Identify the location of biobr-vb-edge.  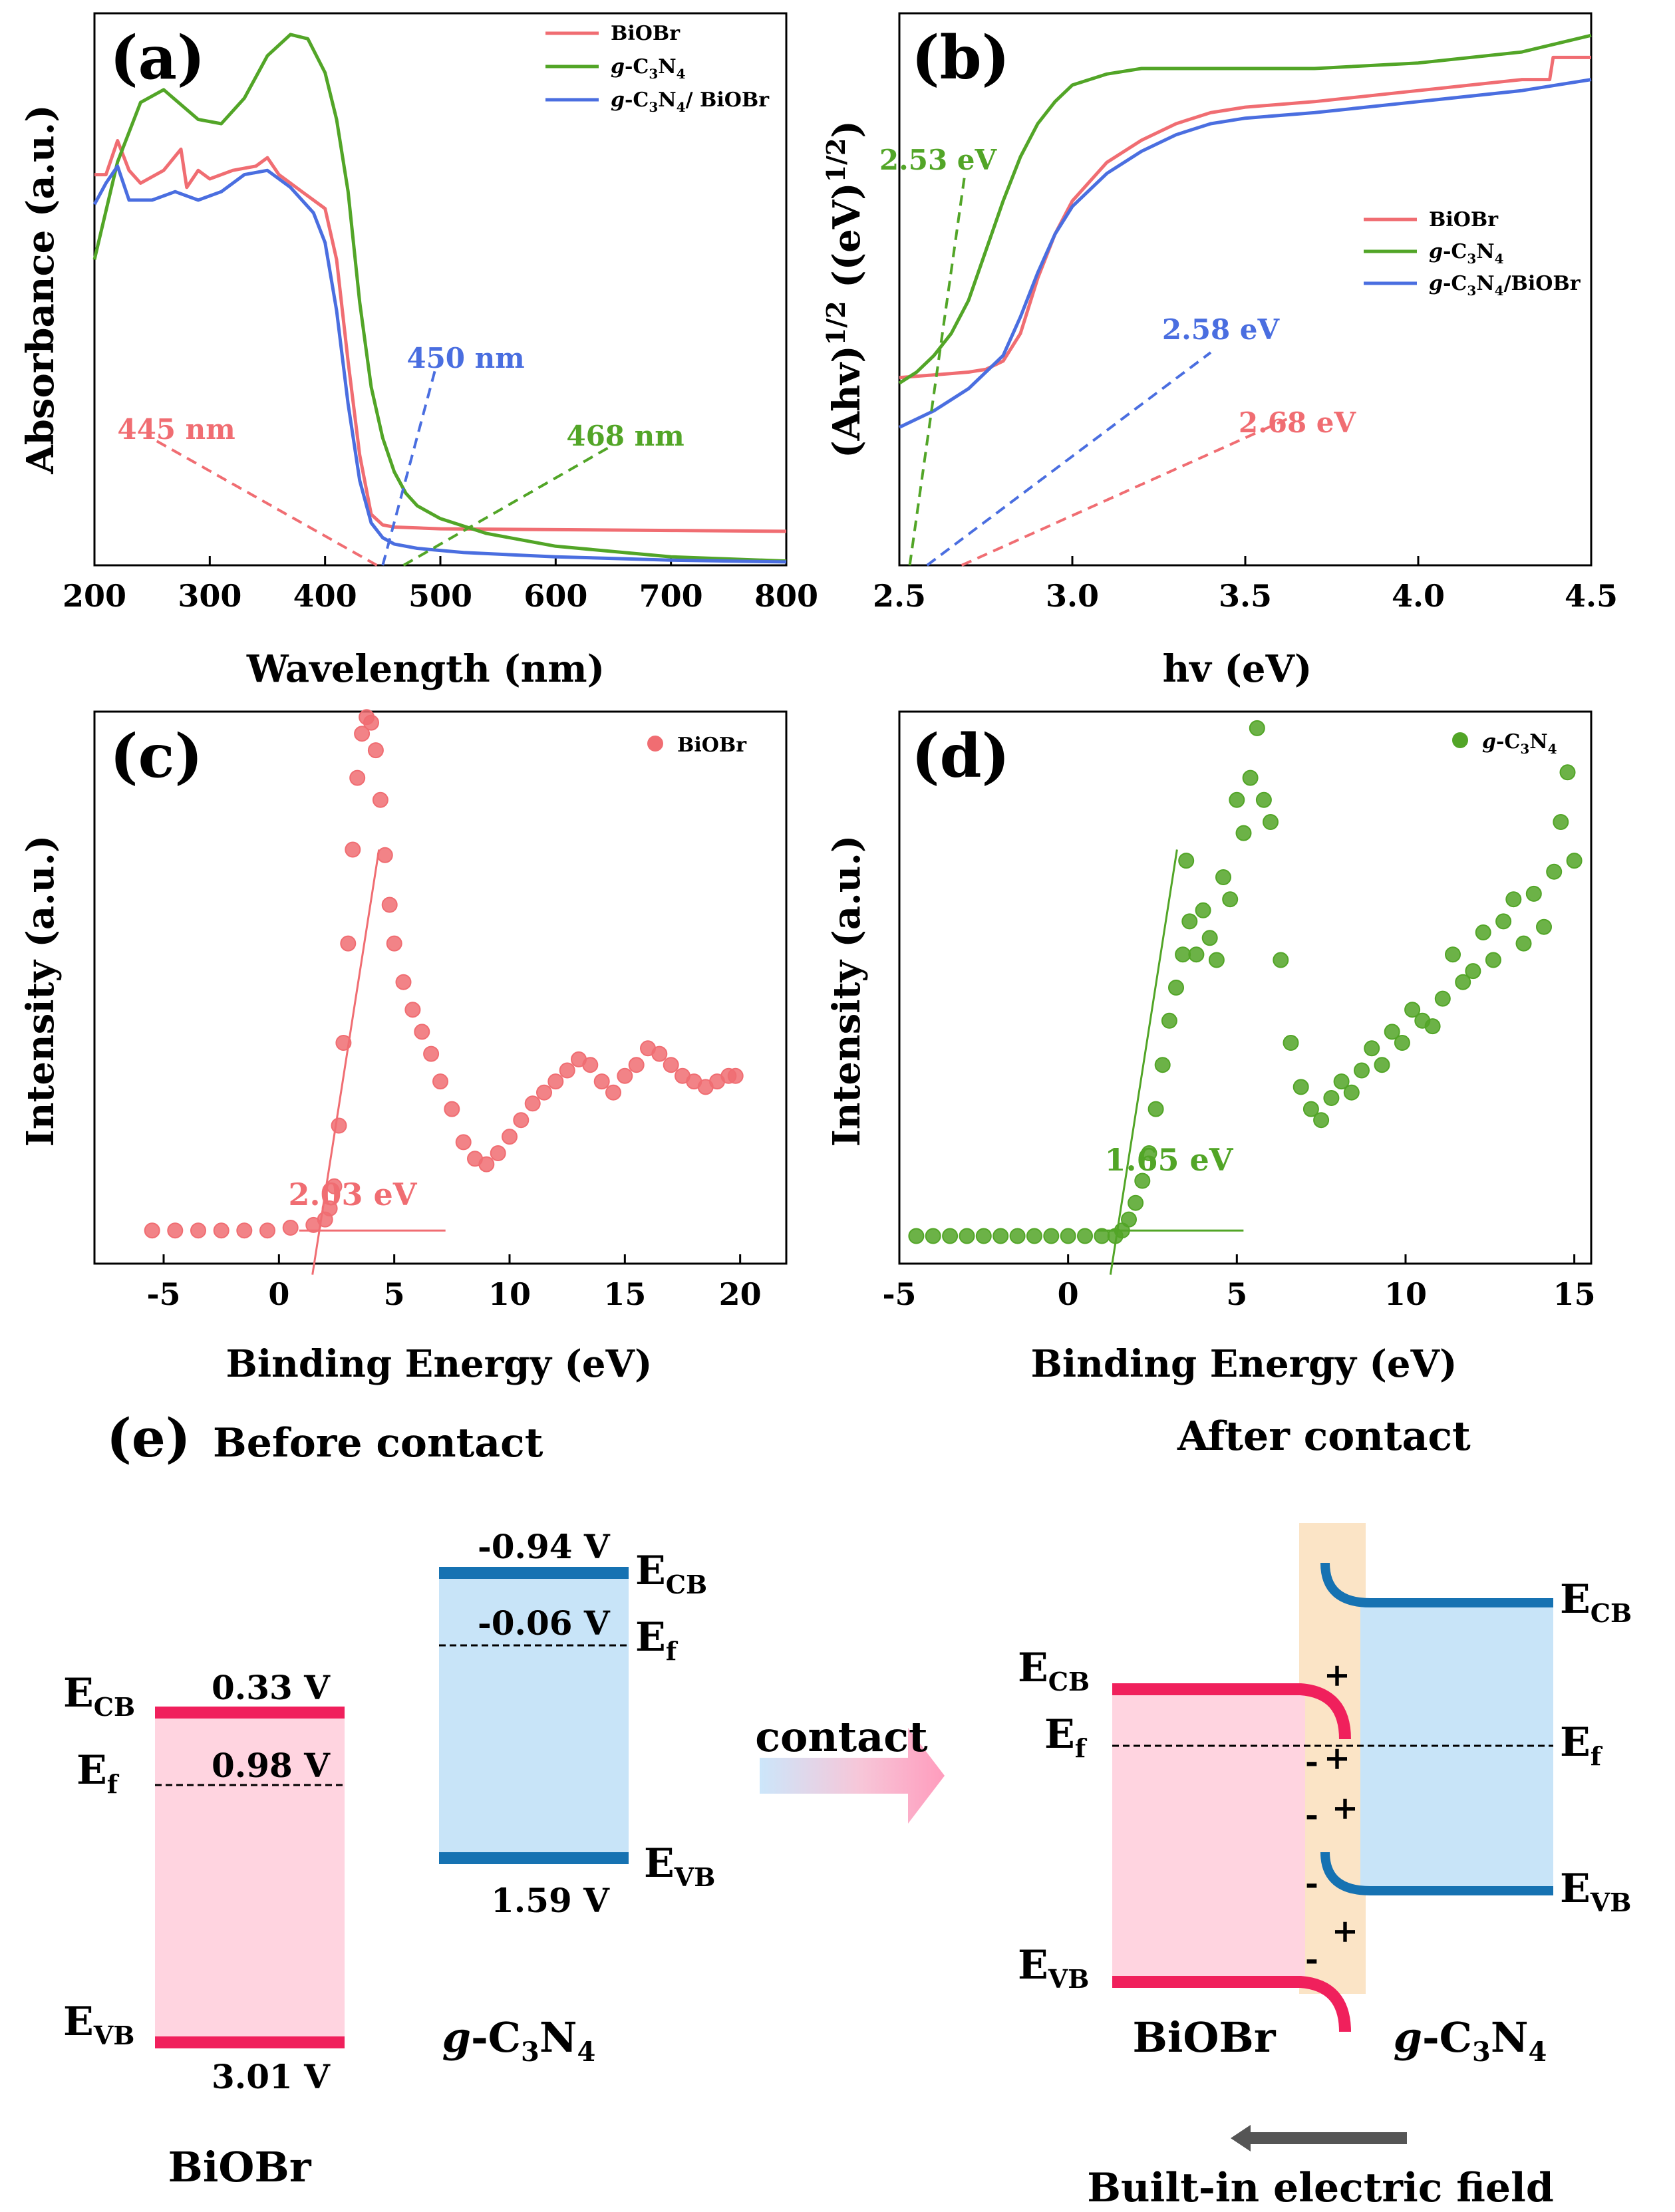
(250, 2042).